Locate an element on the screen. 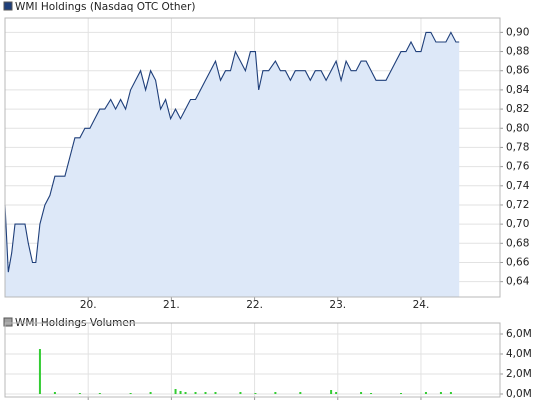 Image resolution: width=545 pixels, height=401 pixels. y-tick-label: 0,66 is located at coordinates (518, 262).